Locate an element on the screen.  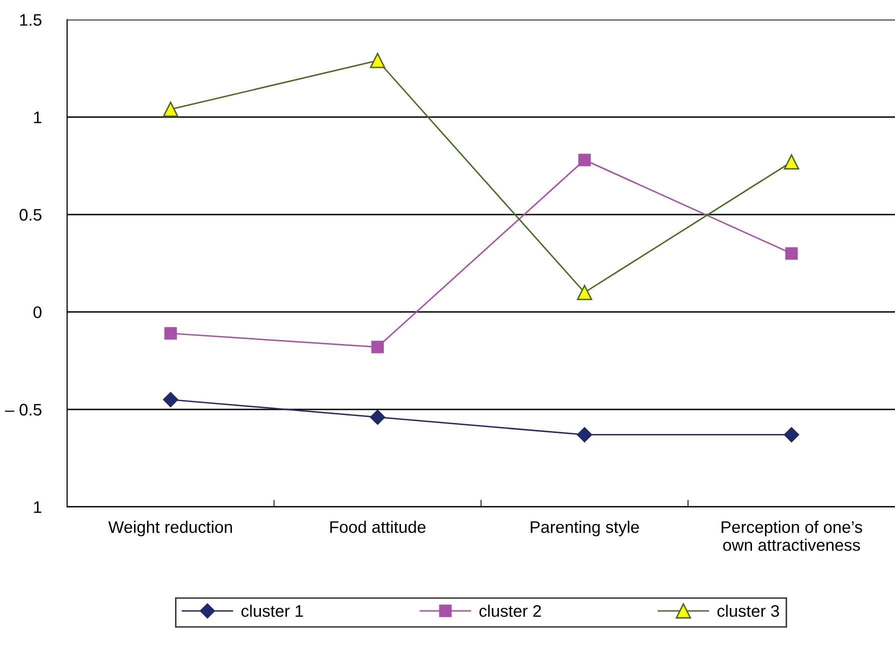
y-tick-label: 0.5 is located at coordinates (31, 214).